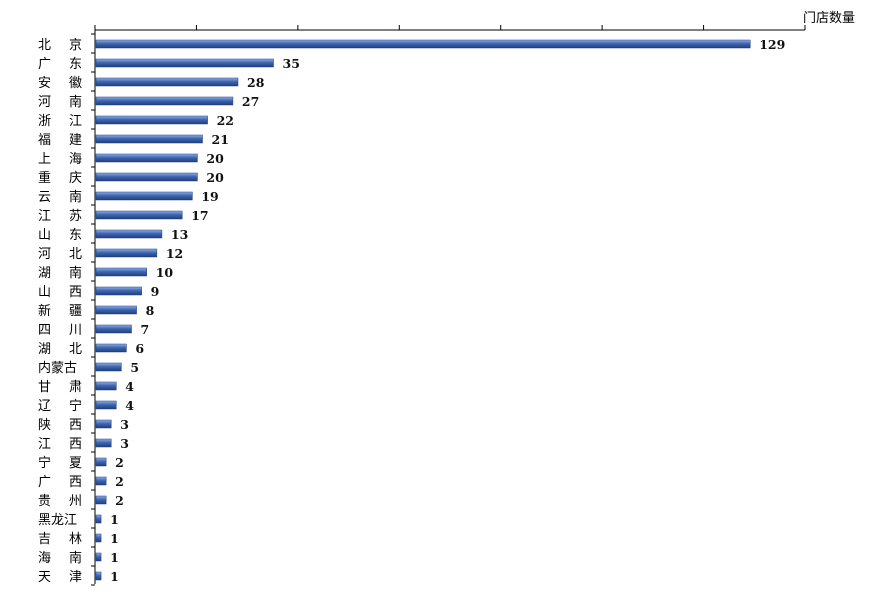 This screenshot has width=876, height=609. Describe the element at coordinates (250, 101) in the screenshot. I see `value-label: 27` at that location.